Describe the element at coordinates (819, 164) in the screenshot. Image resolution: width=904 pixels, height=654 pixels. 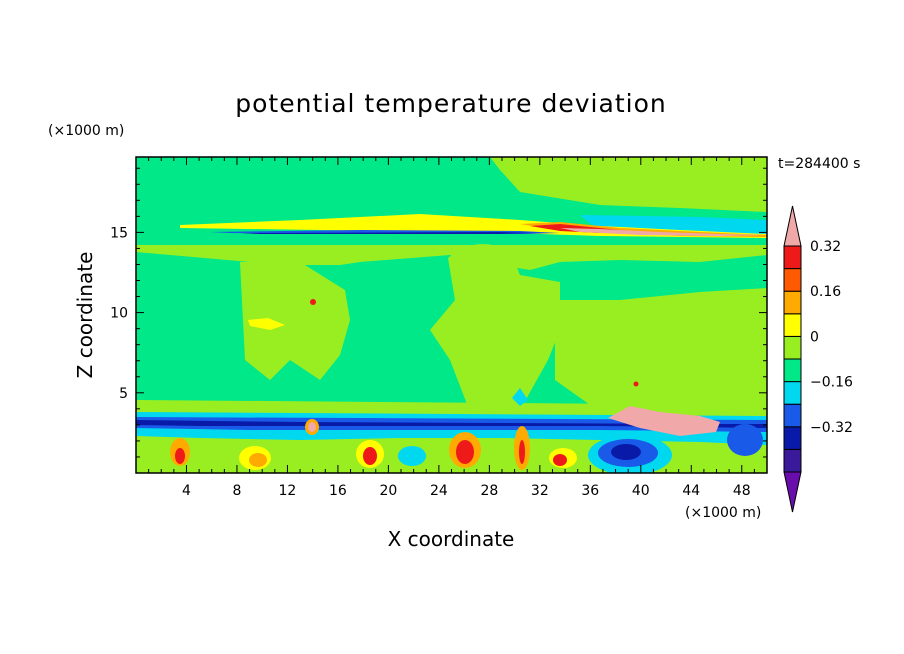
I see `time-label: t=284400 s` at that location.